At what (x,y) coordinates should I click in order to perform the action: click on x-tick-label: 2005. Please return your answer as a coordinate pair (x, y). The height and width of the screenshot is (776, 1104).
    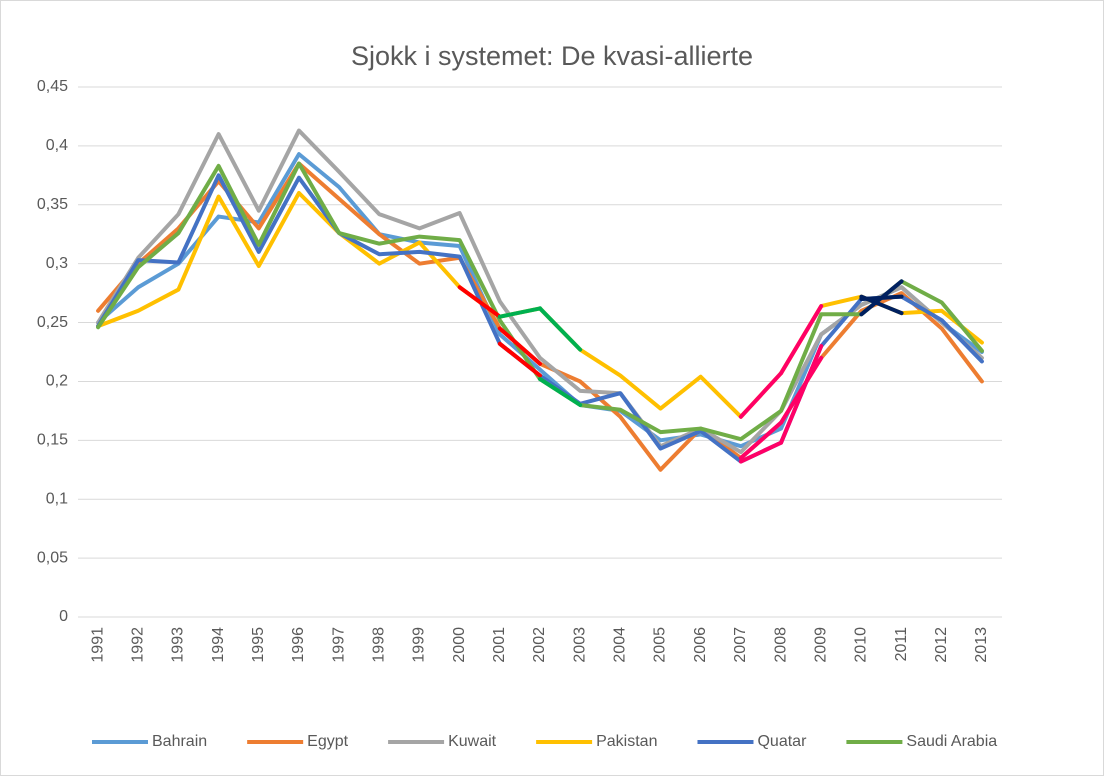
    Looking at the image, I should click on (660, 645).